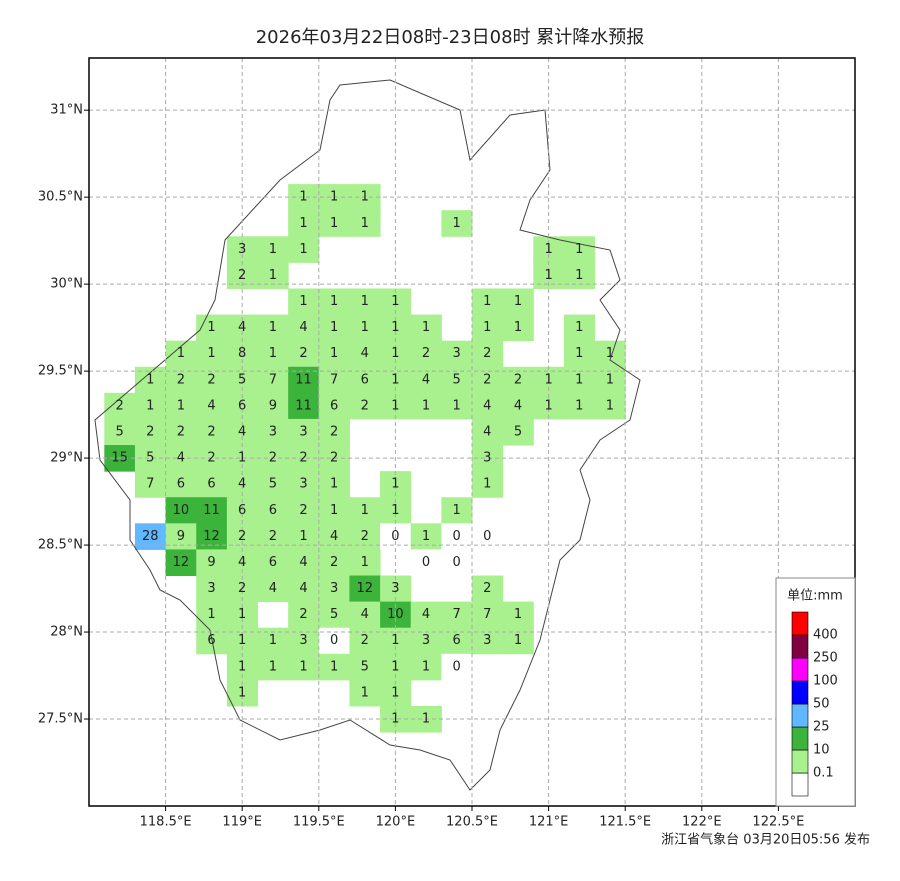 This screenshot has width=900, height=881. What do you see at coordinates (181, 536) in the screenshot?
I see `precip-value: 9` at bounding box center [181, 536].